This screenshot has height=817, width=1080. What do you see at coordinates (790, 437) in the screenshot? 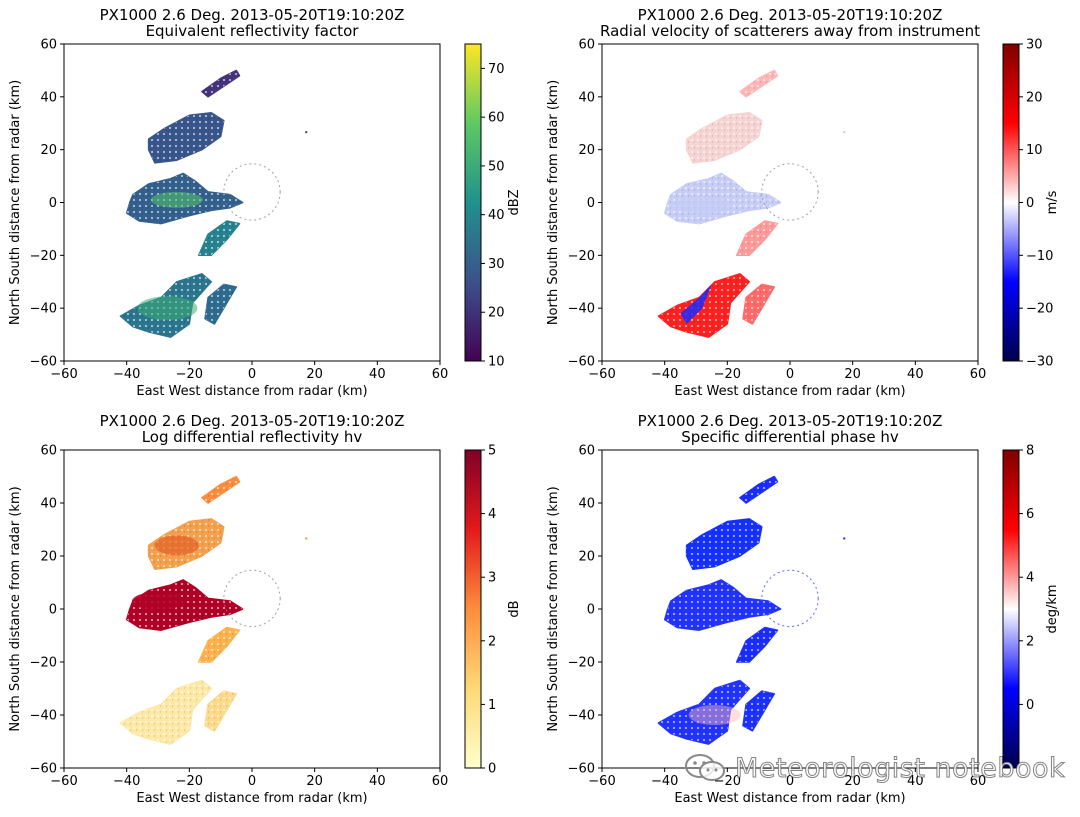
I see `chart-subtitle: Specific differential phase hv` at bounding box center [790, 437].